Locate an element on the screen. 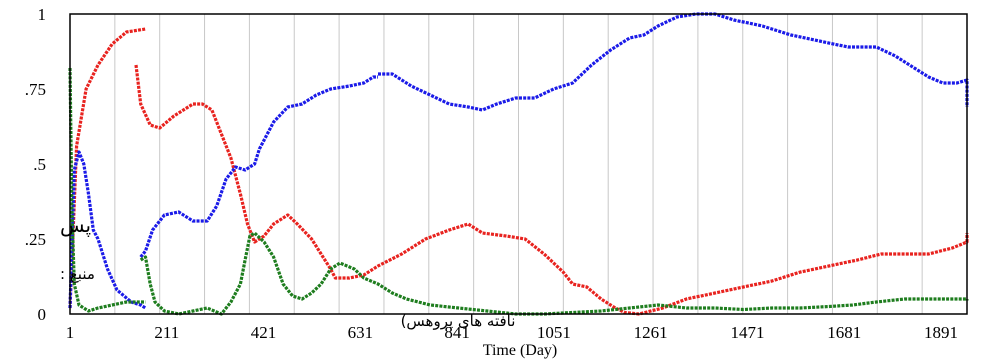  x-axis-label: Time (Day) is located at coordinates (520, 350).